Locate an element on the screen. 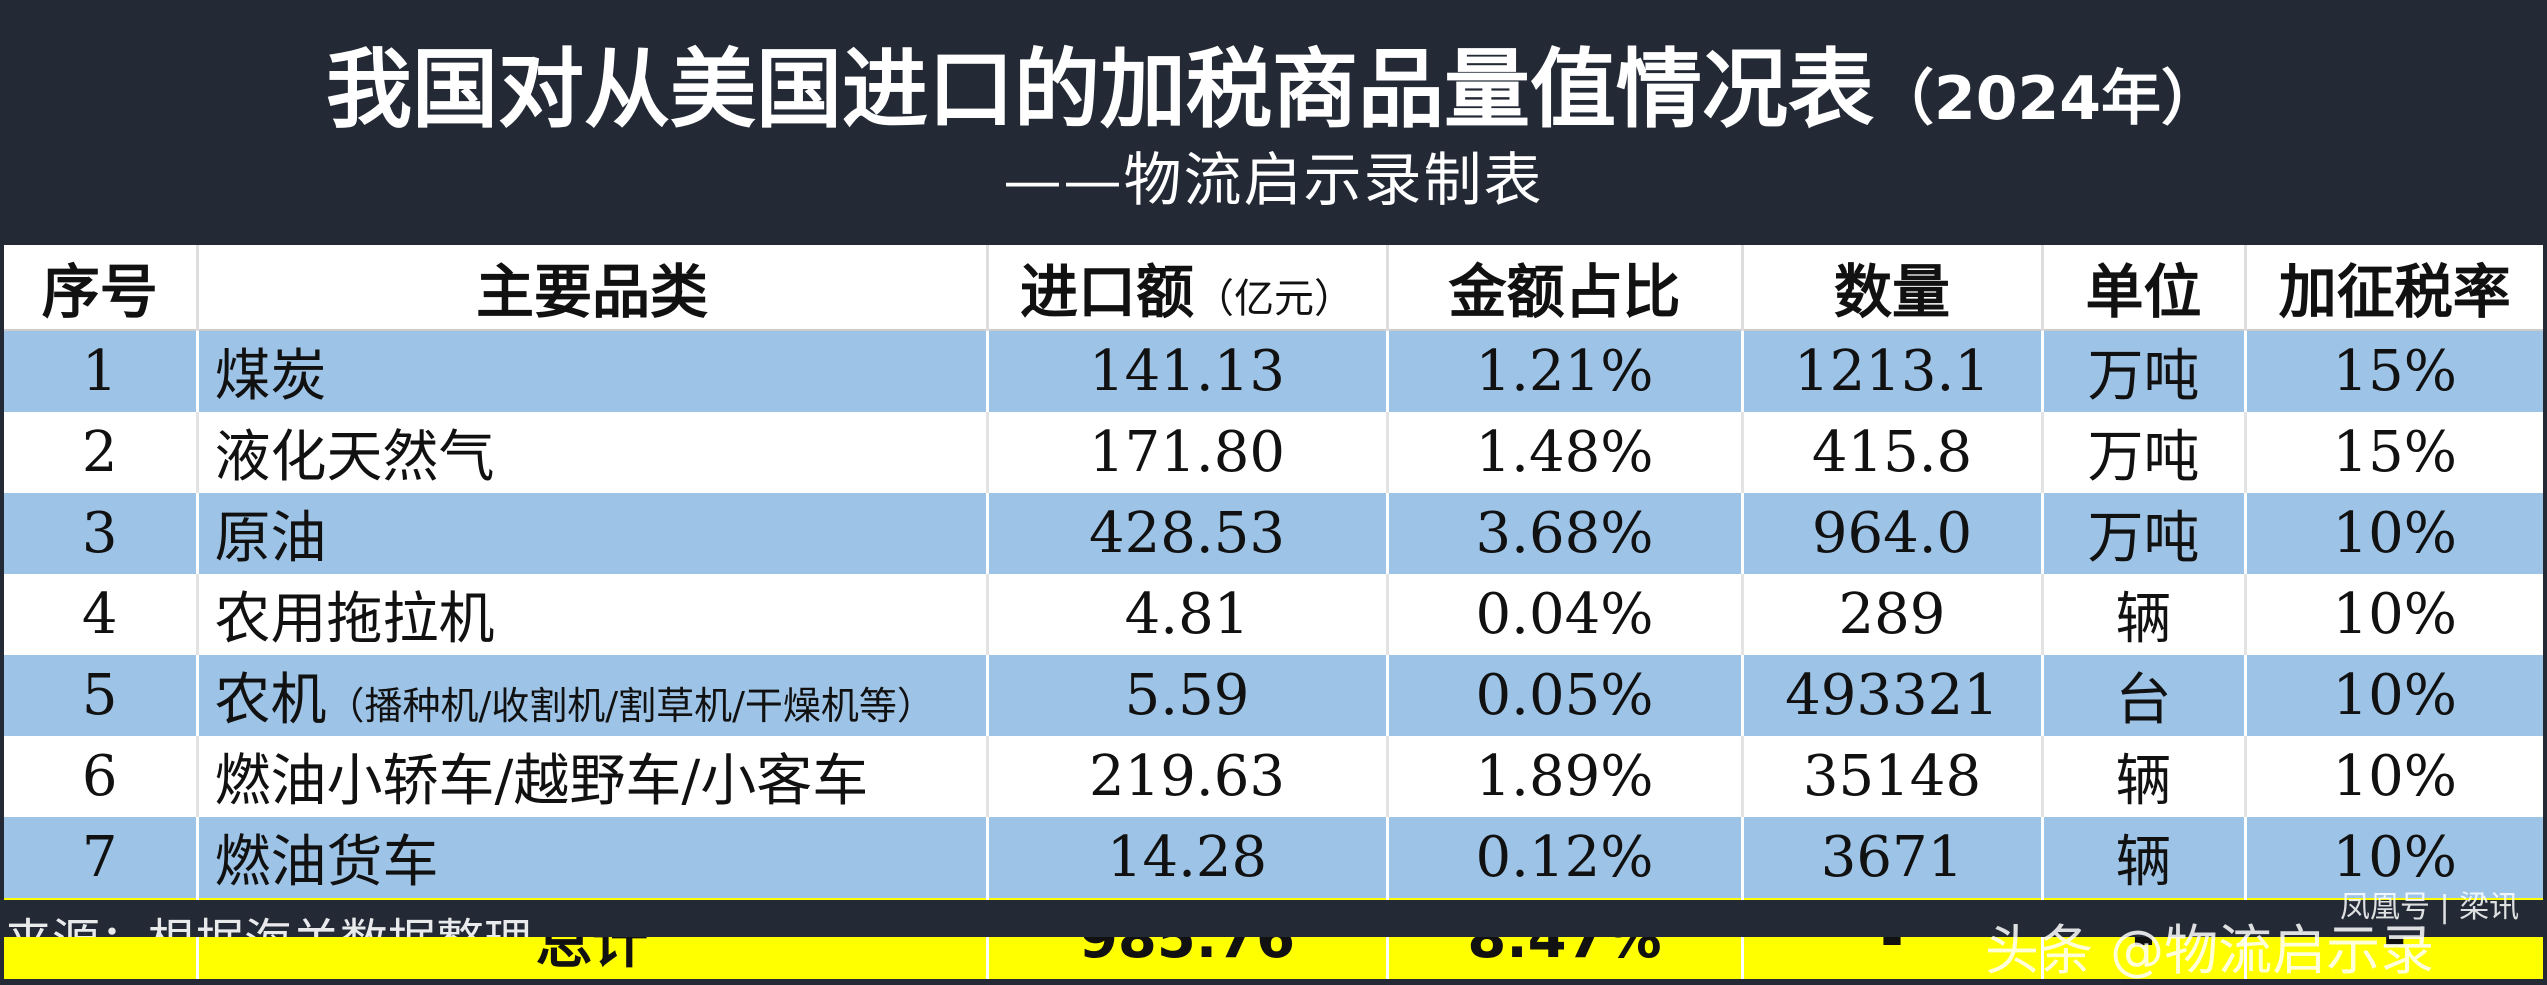 This screenshot has height=985, width=2547. table-row: 1 煤炭 141.13 1.21% 1213.1 万吨 15% is located at coordinates (1273, 371).